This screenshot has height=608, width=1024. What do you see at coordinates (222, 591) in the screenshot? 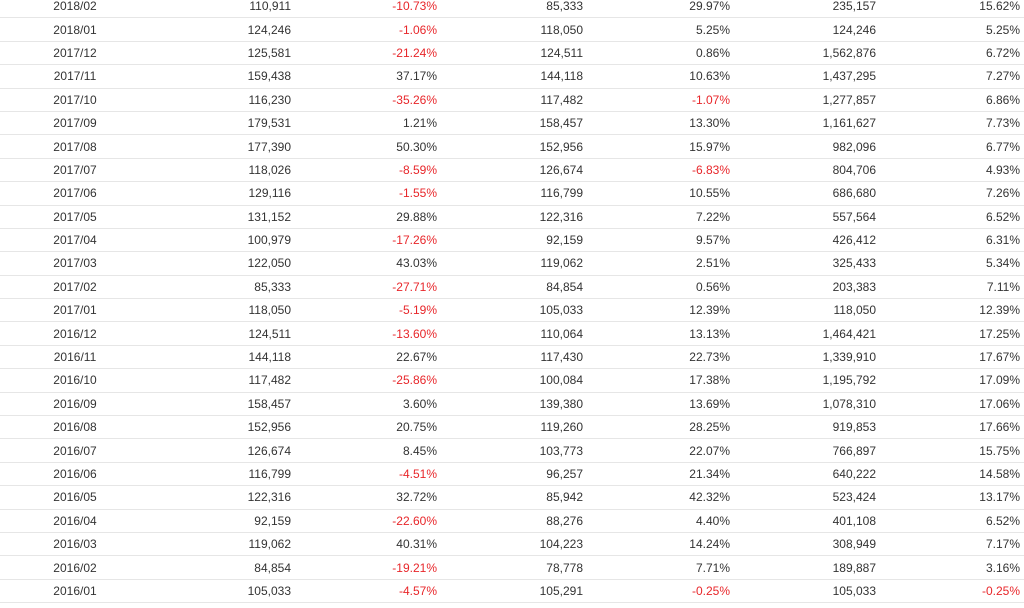
I see `value-cell: 105,033` at bounding box center [222, 591].